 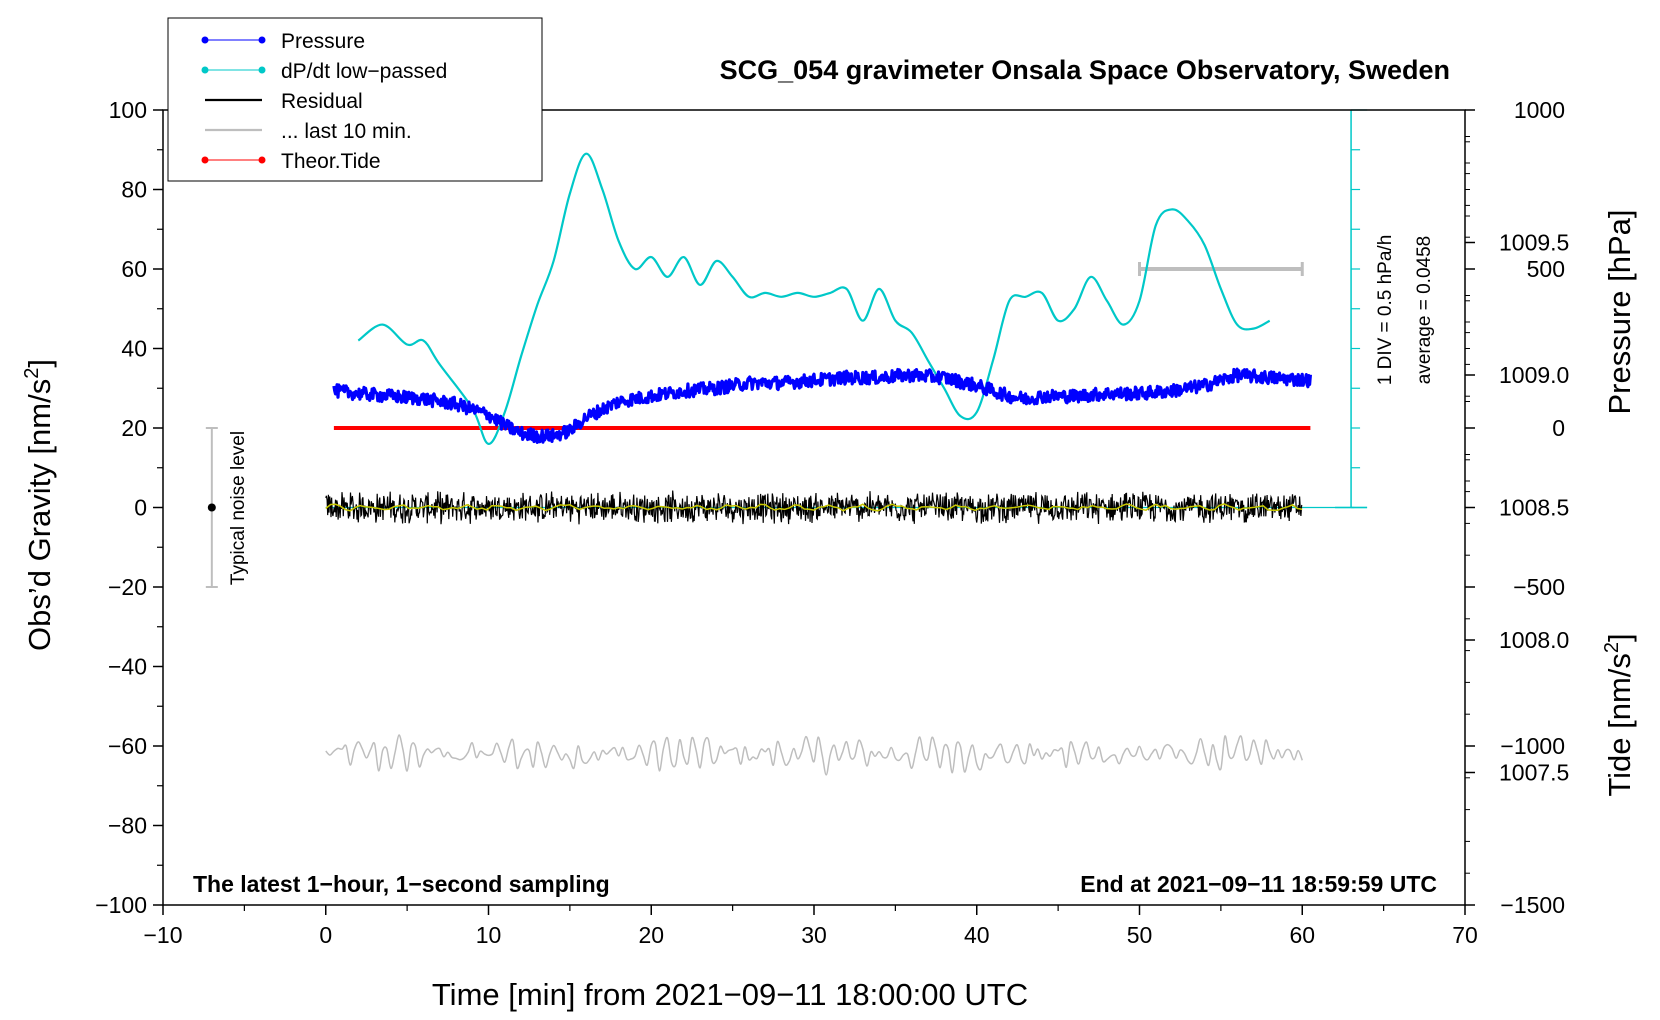 I want to click on y-tick-label: 20, so click(x=134, y=428).